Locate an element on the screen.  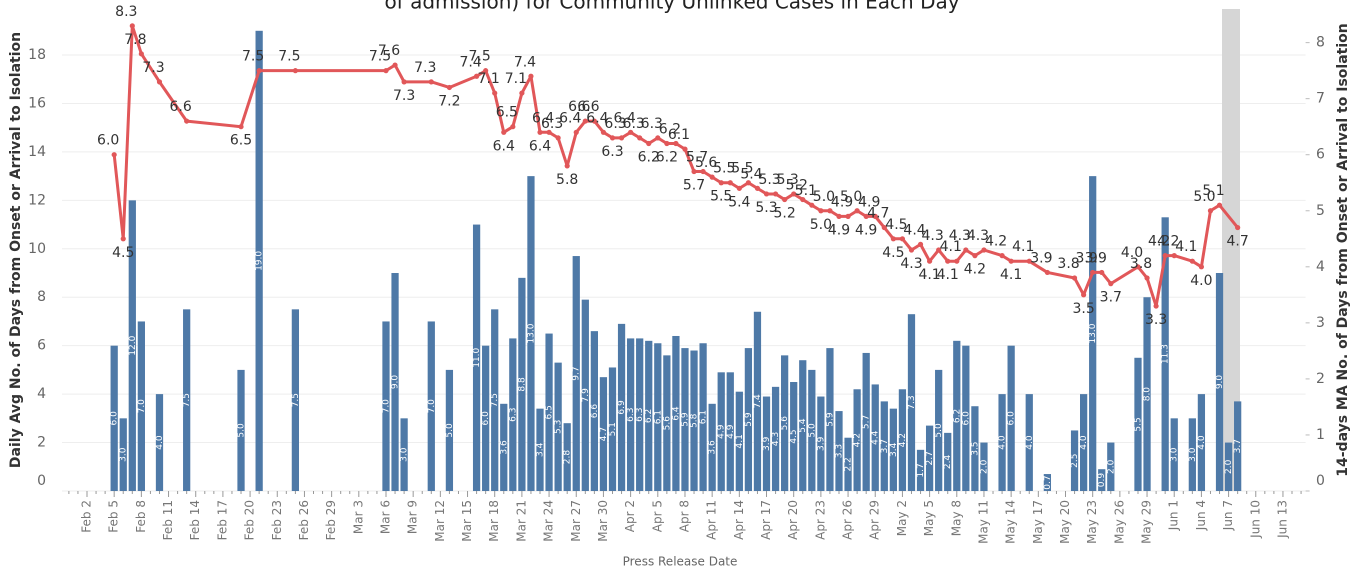
bar-value-label: 3.0 is located at coordinates (124, 454).